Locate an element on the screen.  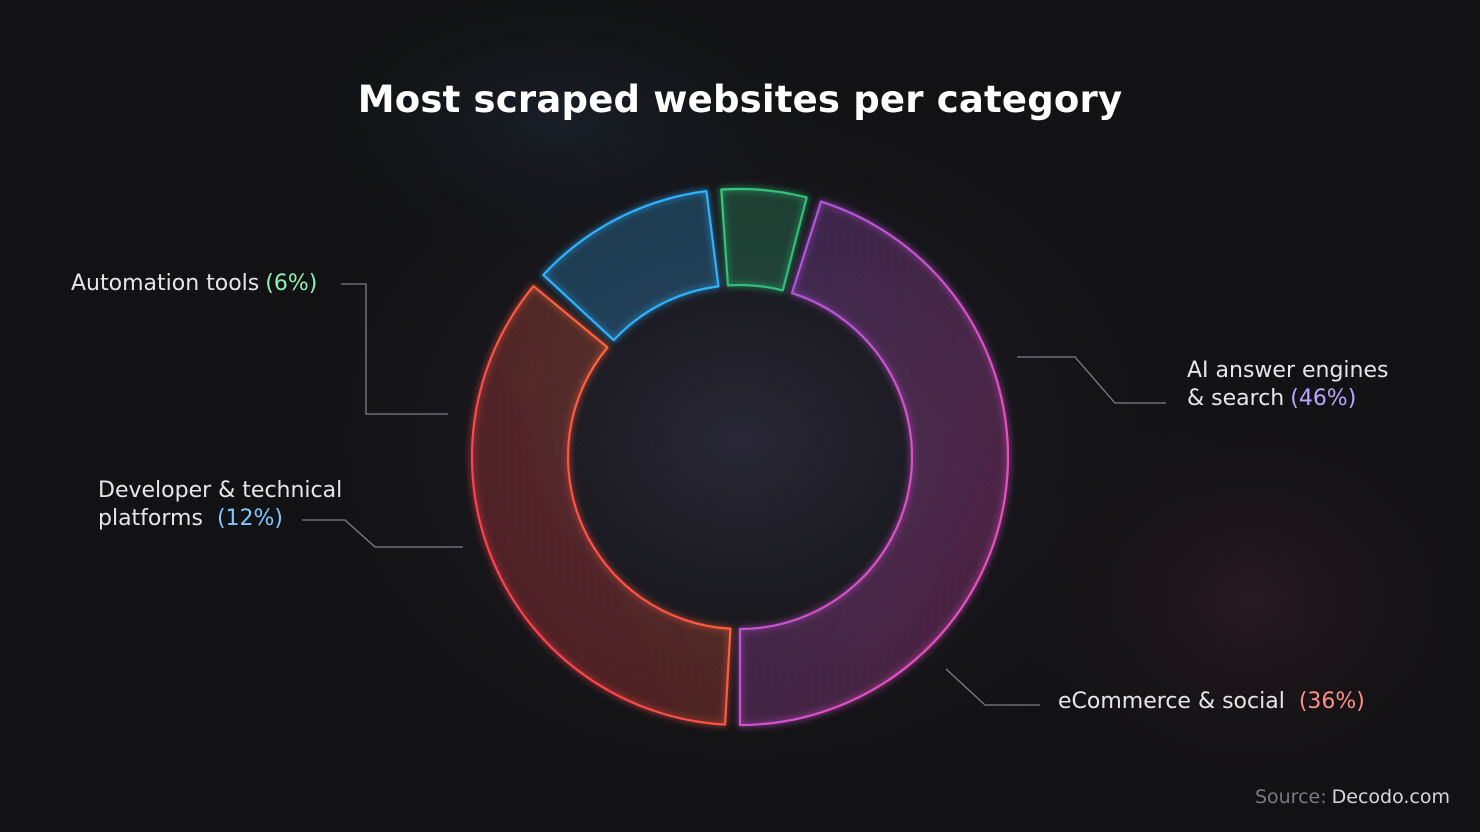
label-automation-pct: (6%) is located at coordinates (291, 283).